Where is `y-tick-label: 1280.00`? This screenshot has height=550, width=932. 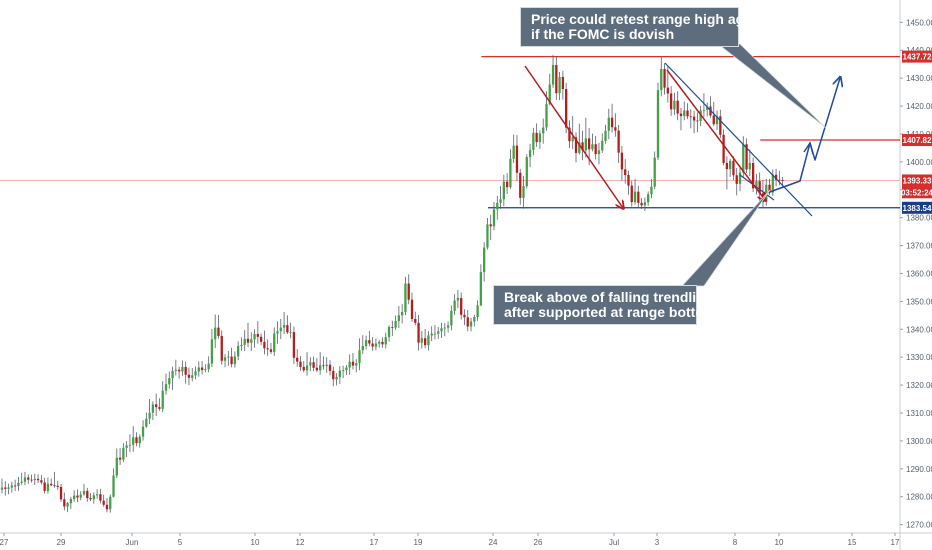 y-tick-label: 1280.00 is located at coordinates (919, 497).